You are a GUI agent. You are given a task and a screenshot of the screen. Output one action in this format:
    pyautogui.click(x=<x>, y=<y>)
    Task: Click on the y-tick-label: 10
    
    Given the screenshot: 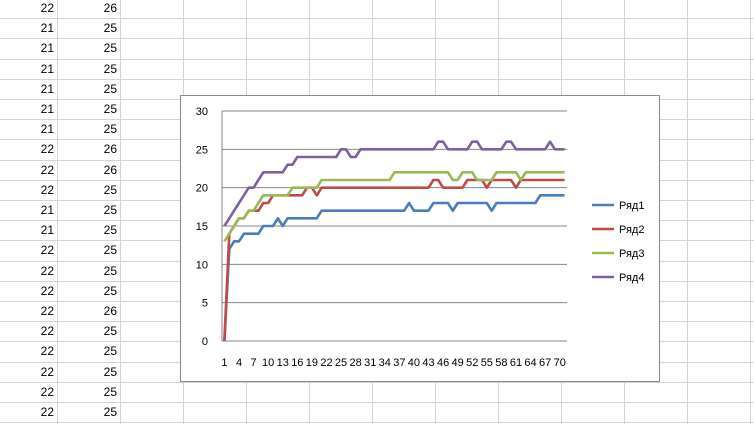 What is the action you would take?
    pyautogui.click(x=202, y=265)
    